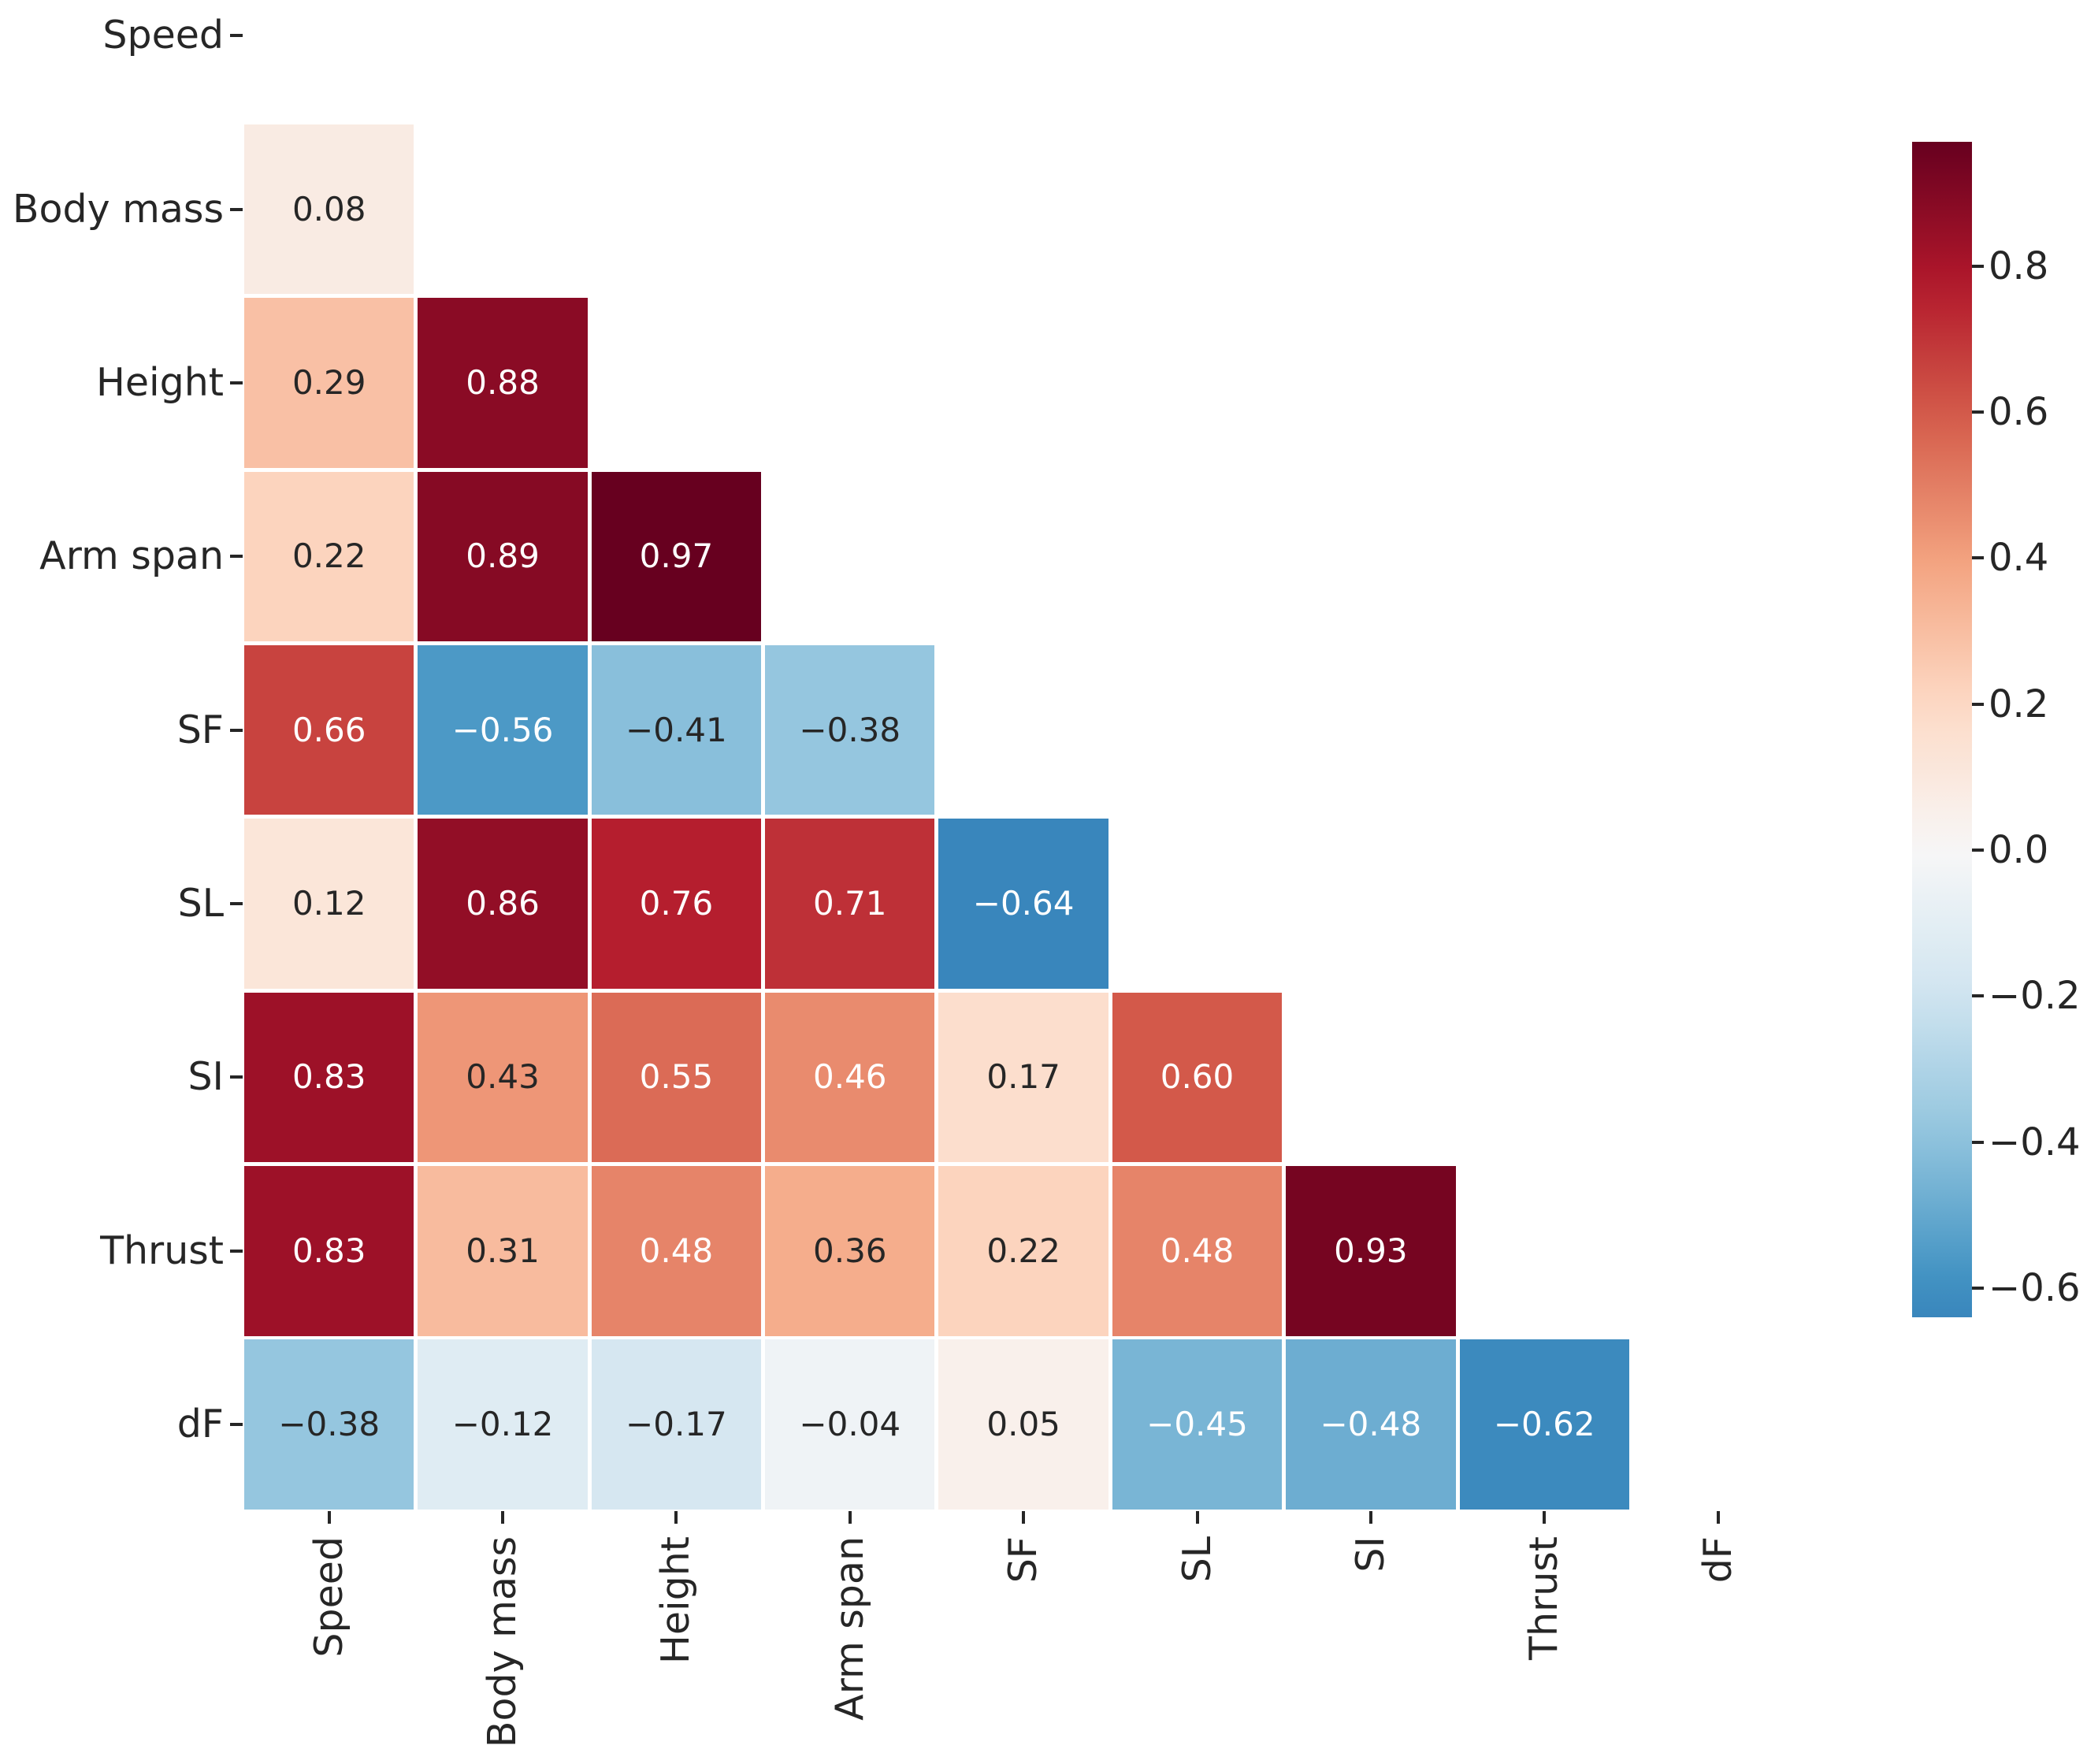 Image resolution: width=2087 pixels, height=1764 pixels. What do you see at coordinates (1370, 1554) in the screenshot?
I see `x-axis-label: SI` at bounding box center [1370, 1554].